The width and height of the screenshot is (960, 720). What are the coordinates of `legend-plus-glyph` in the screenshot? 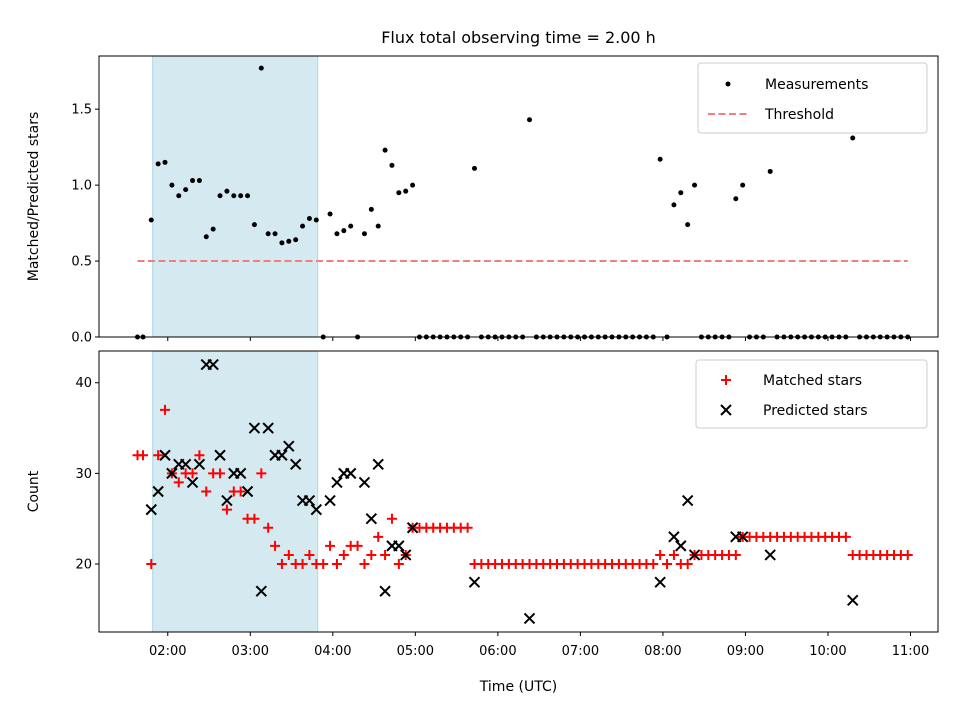 It's located at (726, 380).